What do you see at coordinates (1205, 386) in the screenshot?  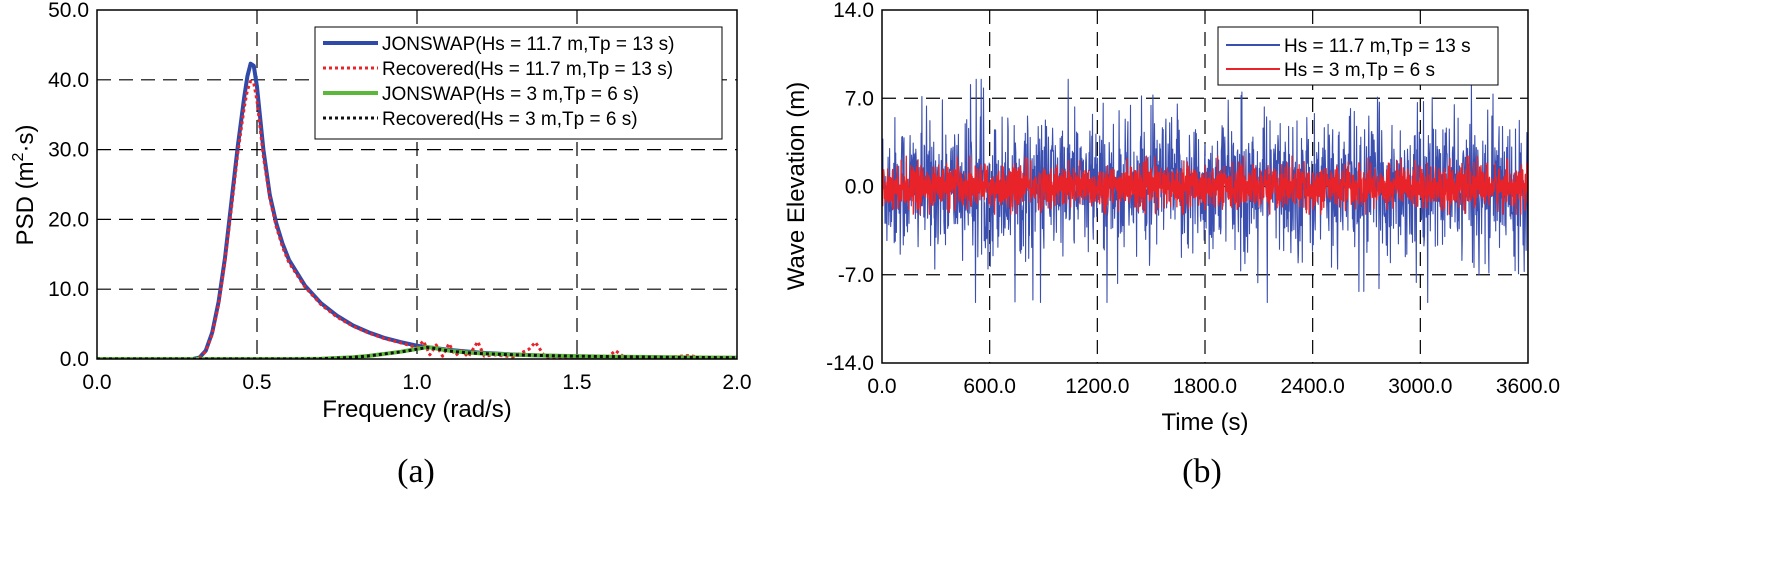 I see `elevation-x-tick-label: 1800.0` at bounding box center [1205, 386].